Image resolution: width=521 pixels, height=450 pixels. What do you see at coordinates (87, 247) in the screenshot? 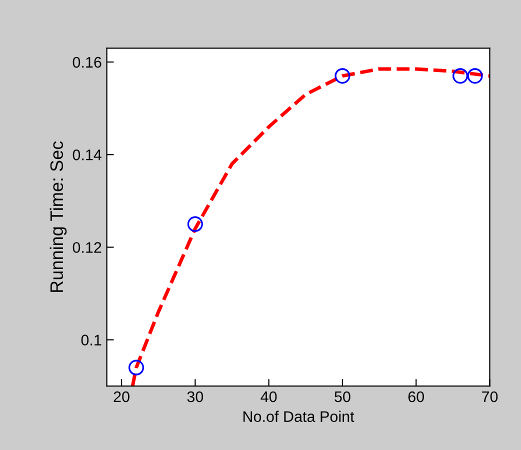
I see `y-tick-label: 0.12` at bounding box center [87, 247].